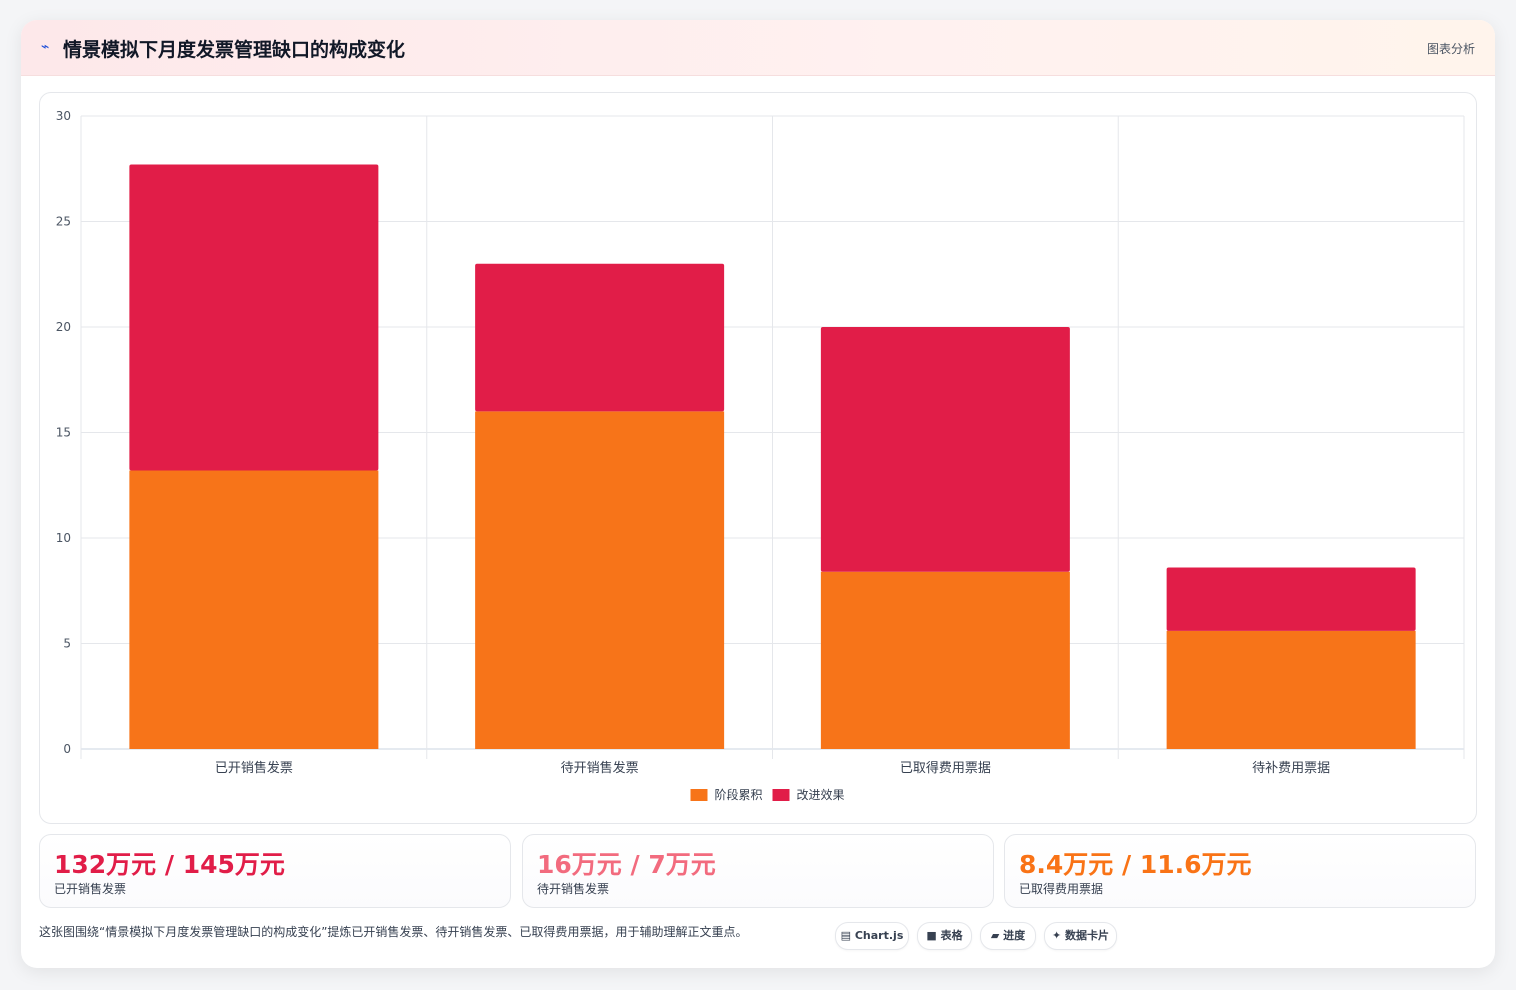 This screenshot has width=1516, height=990. Describe the element at coordinates (1087, 935) in the screenshot. I see `pill-label: 数据卡片` at that location.